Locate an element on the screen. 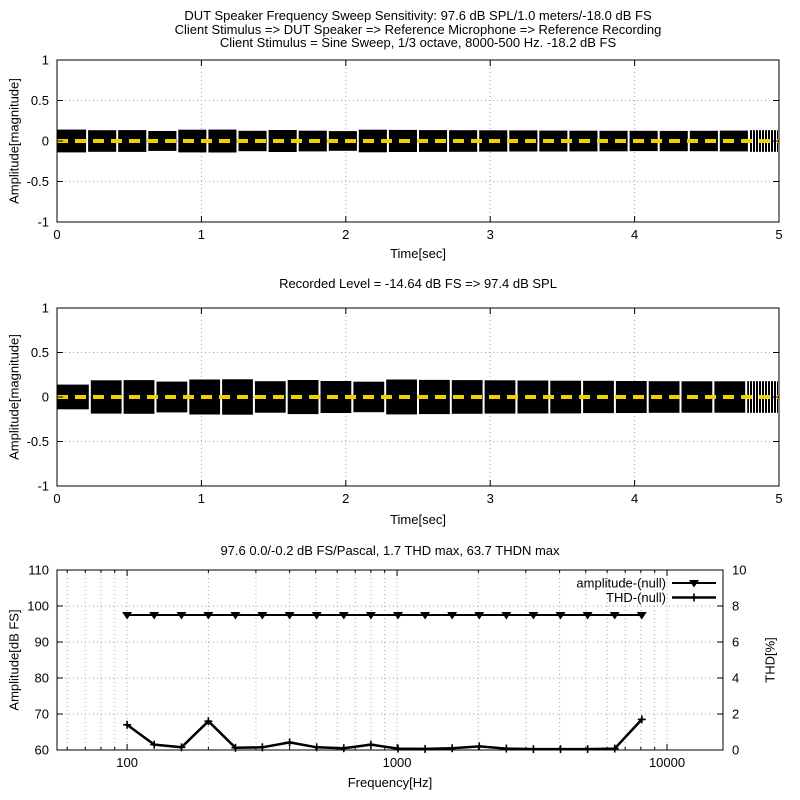 The height and width of the screenshot is (800, 800). plot3-ylabel-left: Amplitude[dB FS] is located at coordinates (14, 660).